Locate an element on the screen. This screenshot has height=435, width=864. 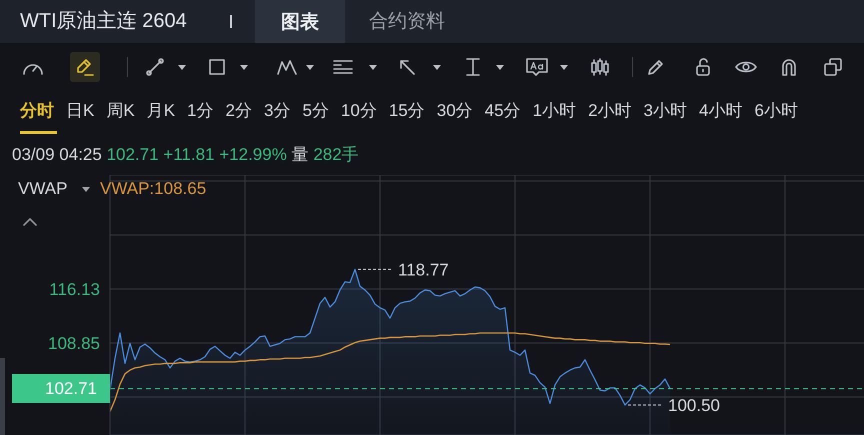
text: 4小时 is located at coordinates (720, 111).